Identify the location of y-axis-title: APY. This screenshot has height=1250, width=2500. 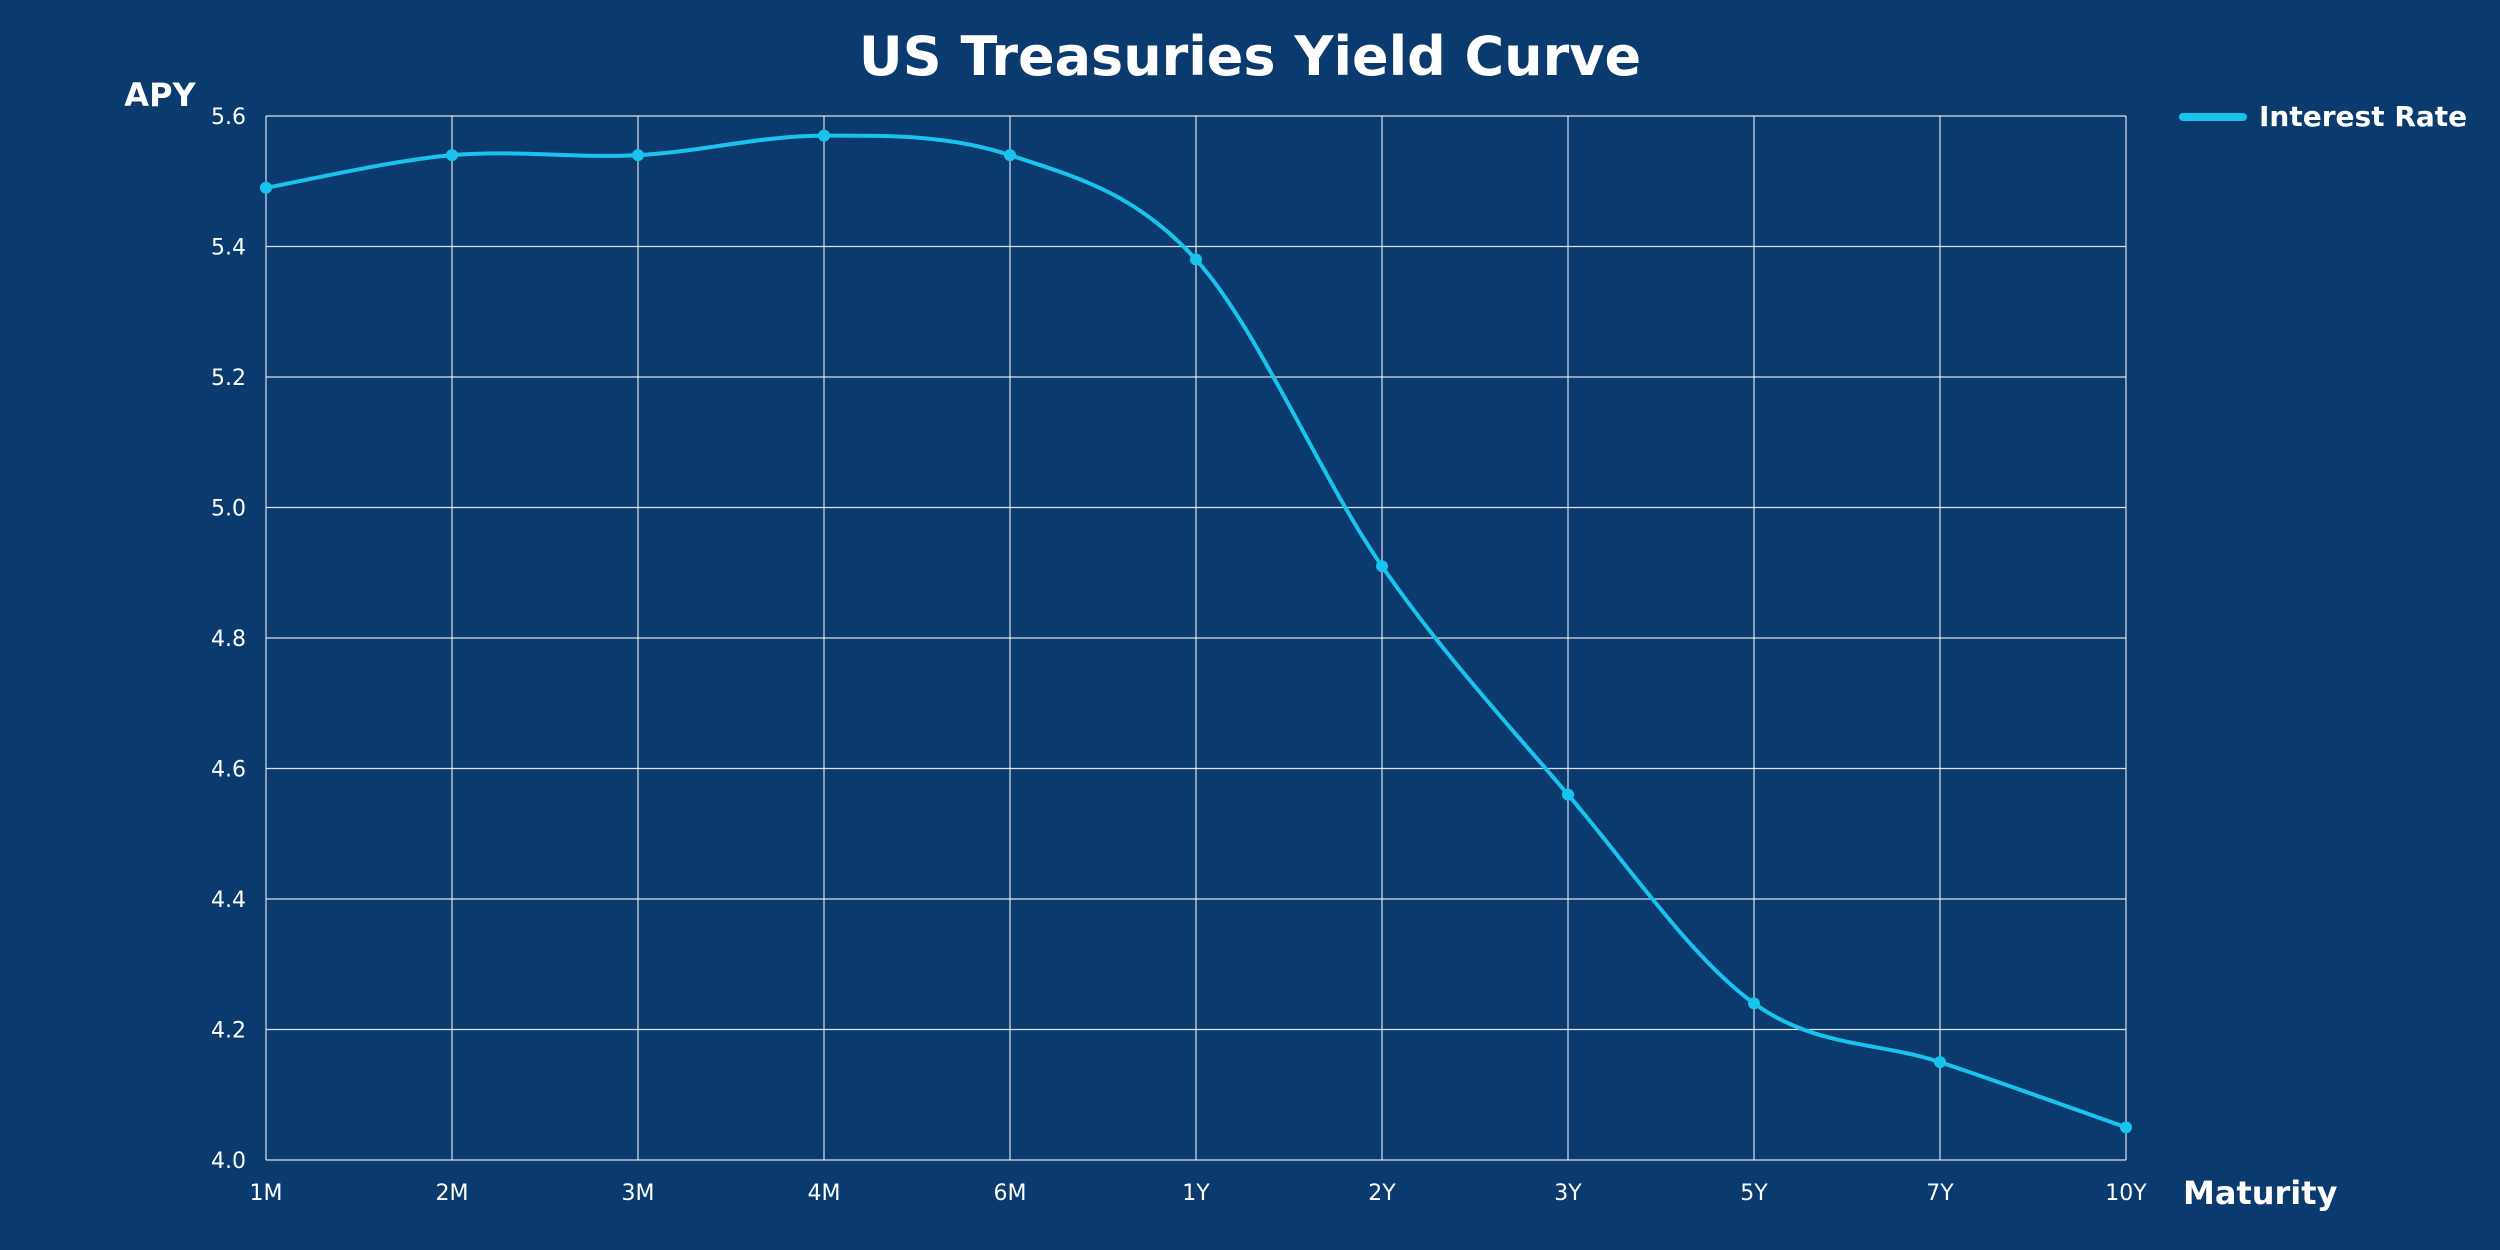
(160, 95).